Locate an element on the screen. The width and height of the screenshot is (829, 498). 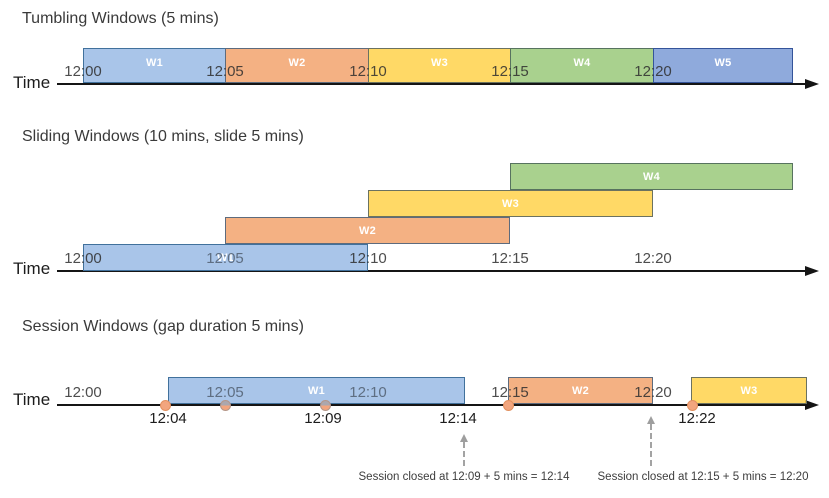
tumbling-tick-1220: 12:20 is located at coordinates (653, 71).